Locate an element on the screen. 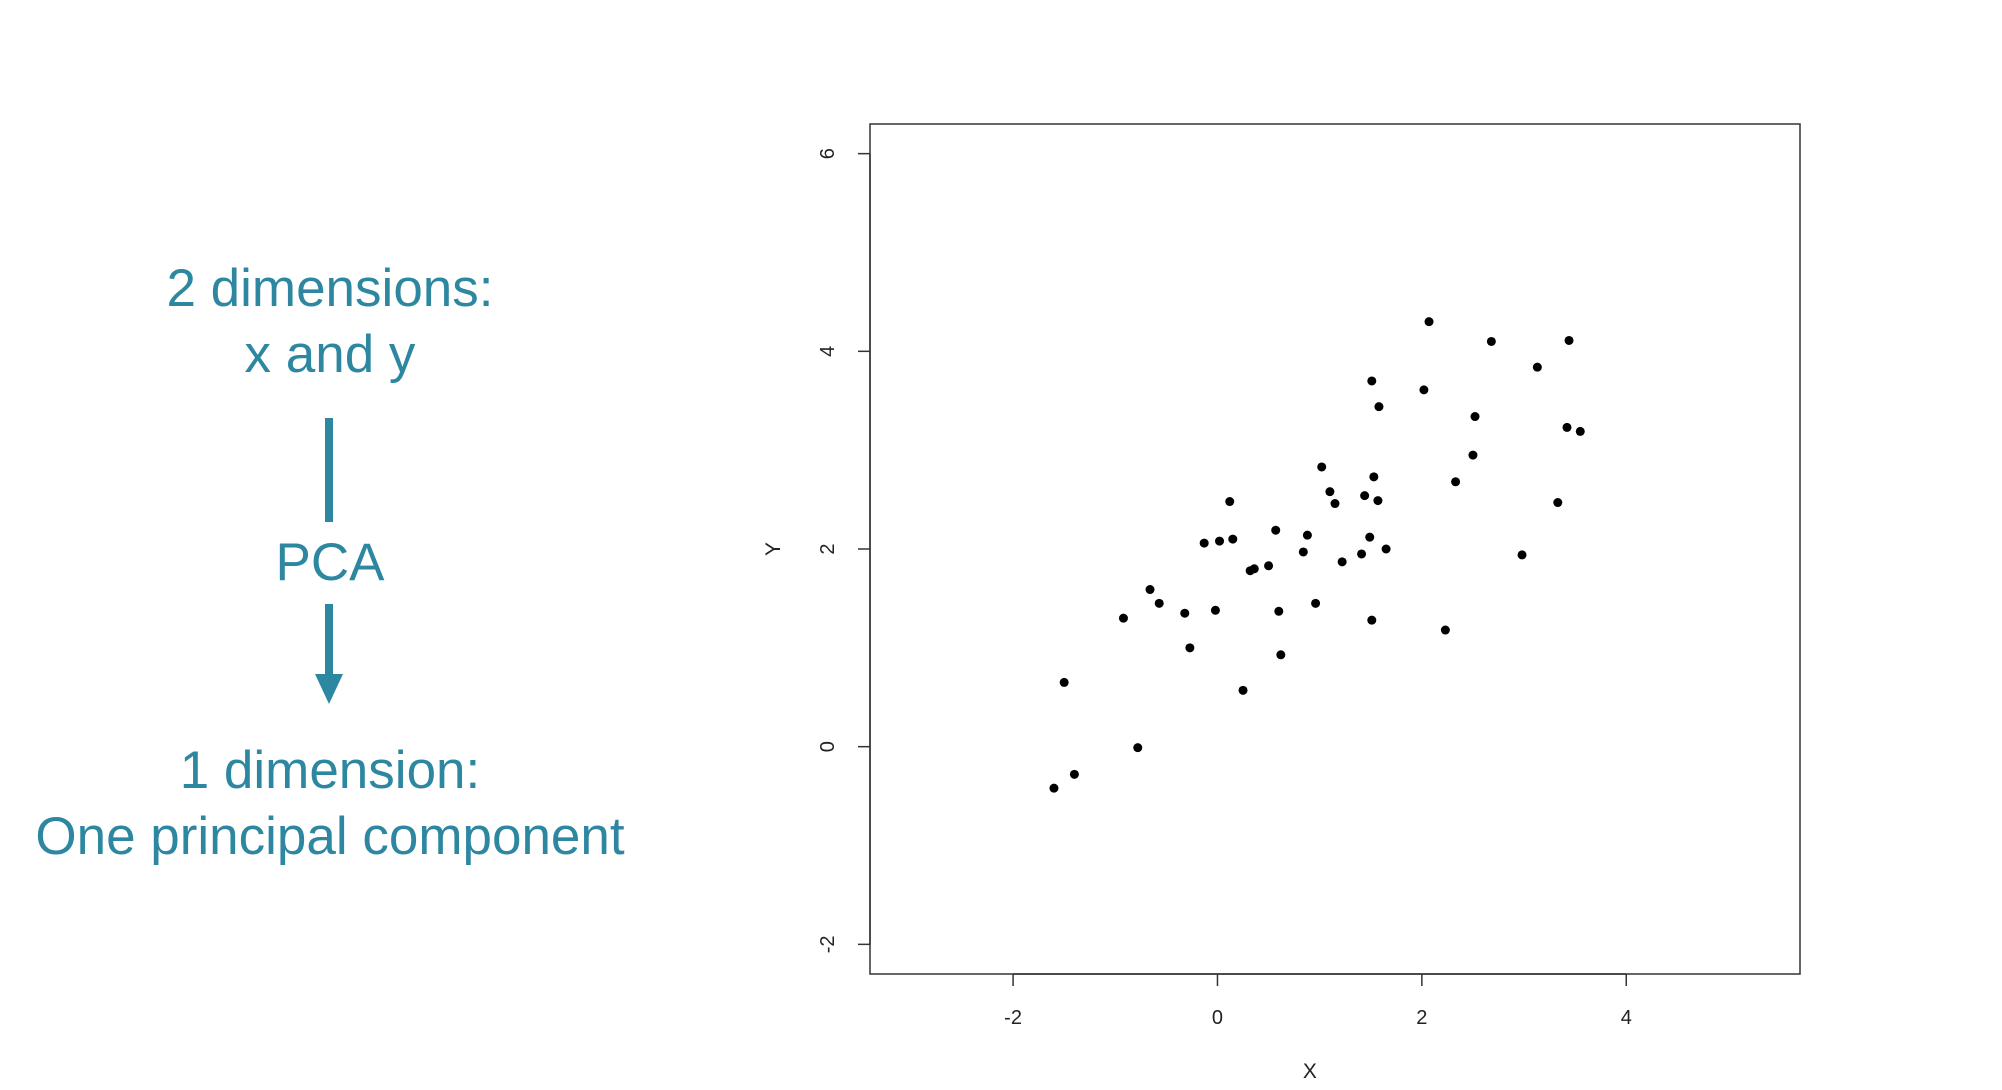  x-axis-title: X is located at coordinates (1310, 1071).